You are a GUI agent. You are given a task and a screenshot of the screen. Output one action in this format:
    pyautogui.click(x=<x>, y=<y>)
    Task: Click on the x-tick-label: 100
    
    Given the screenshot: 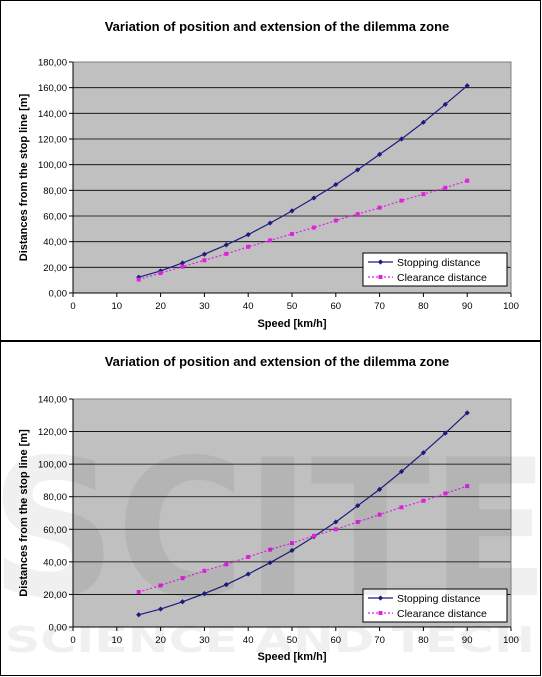 What is the action you would take?
    pyautogui.click(x=511, y=306)
    